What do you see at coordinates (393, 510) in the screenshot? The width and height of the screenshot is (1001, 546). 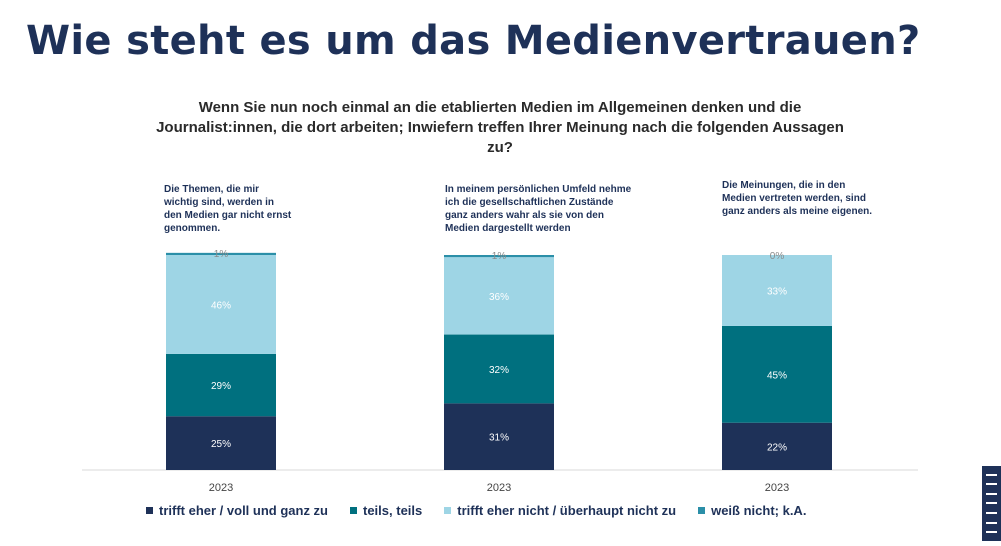 I see `legend-label: teils, teils` at bounding box center [393, 510].